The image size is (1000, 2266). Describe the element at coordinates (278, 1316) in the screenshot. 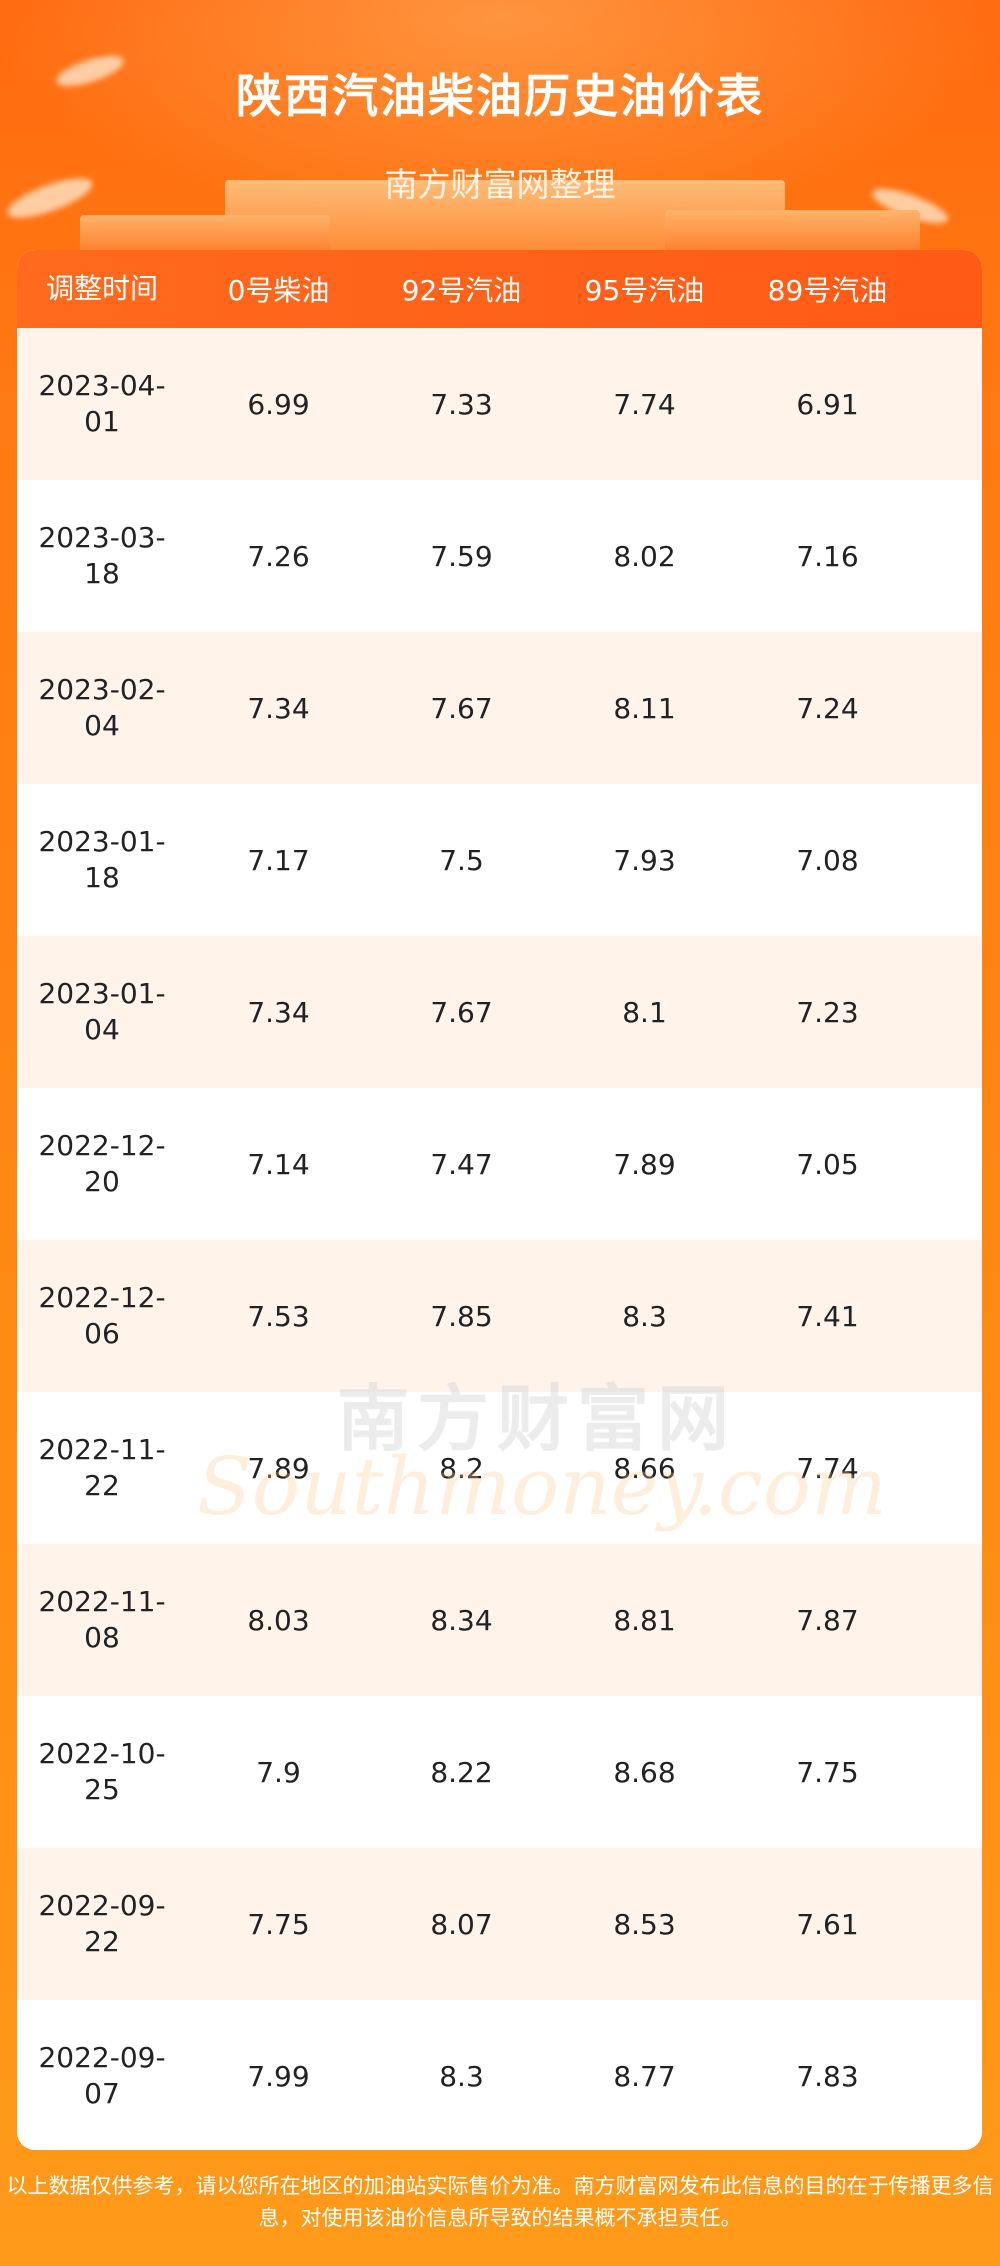

I see `cell-diesel0: 7.53` at that location.